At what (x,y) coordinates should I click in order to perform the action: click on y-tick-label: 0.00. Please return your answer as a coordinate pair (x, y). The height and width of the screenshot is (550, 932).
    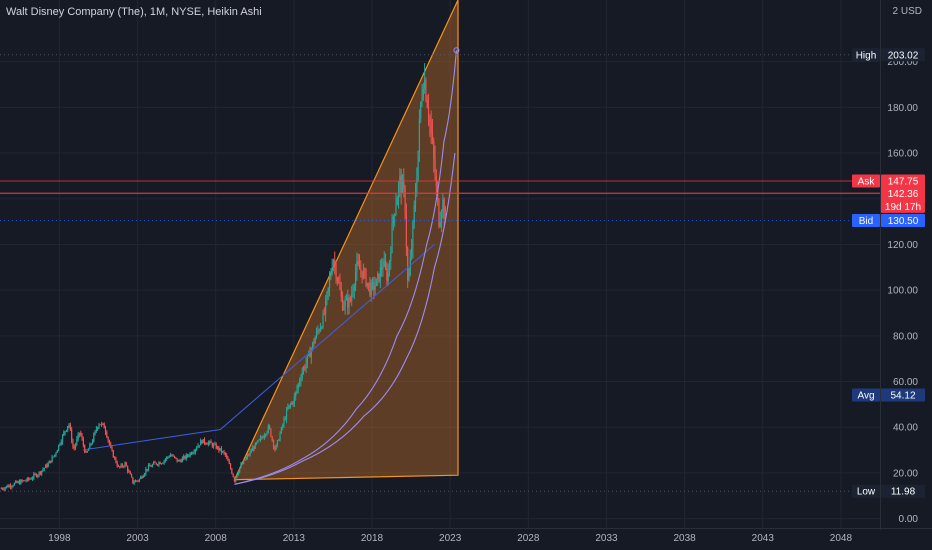
    Looking at the image, I should click on (909, 519).